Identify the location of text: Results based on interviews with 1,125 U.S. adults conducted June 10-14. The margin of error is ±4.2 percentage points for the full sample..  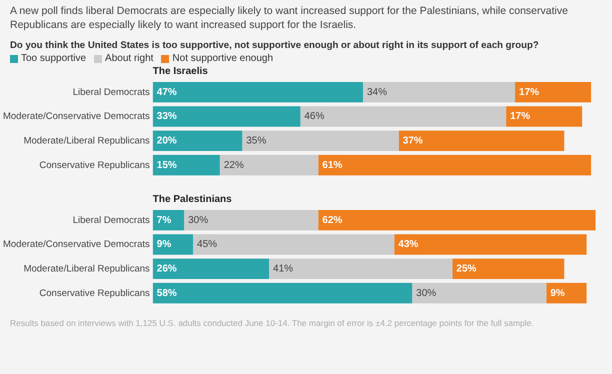
(272, 322).